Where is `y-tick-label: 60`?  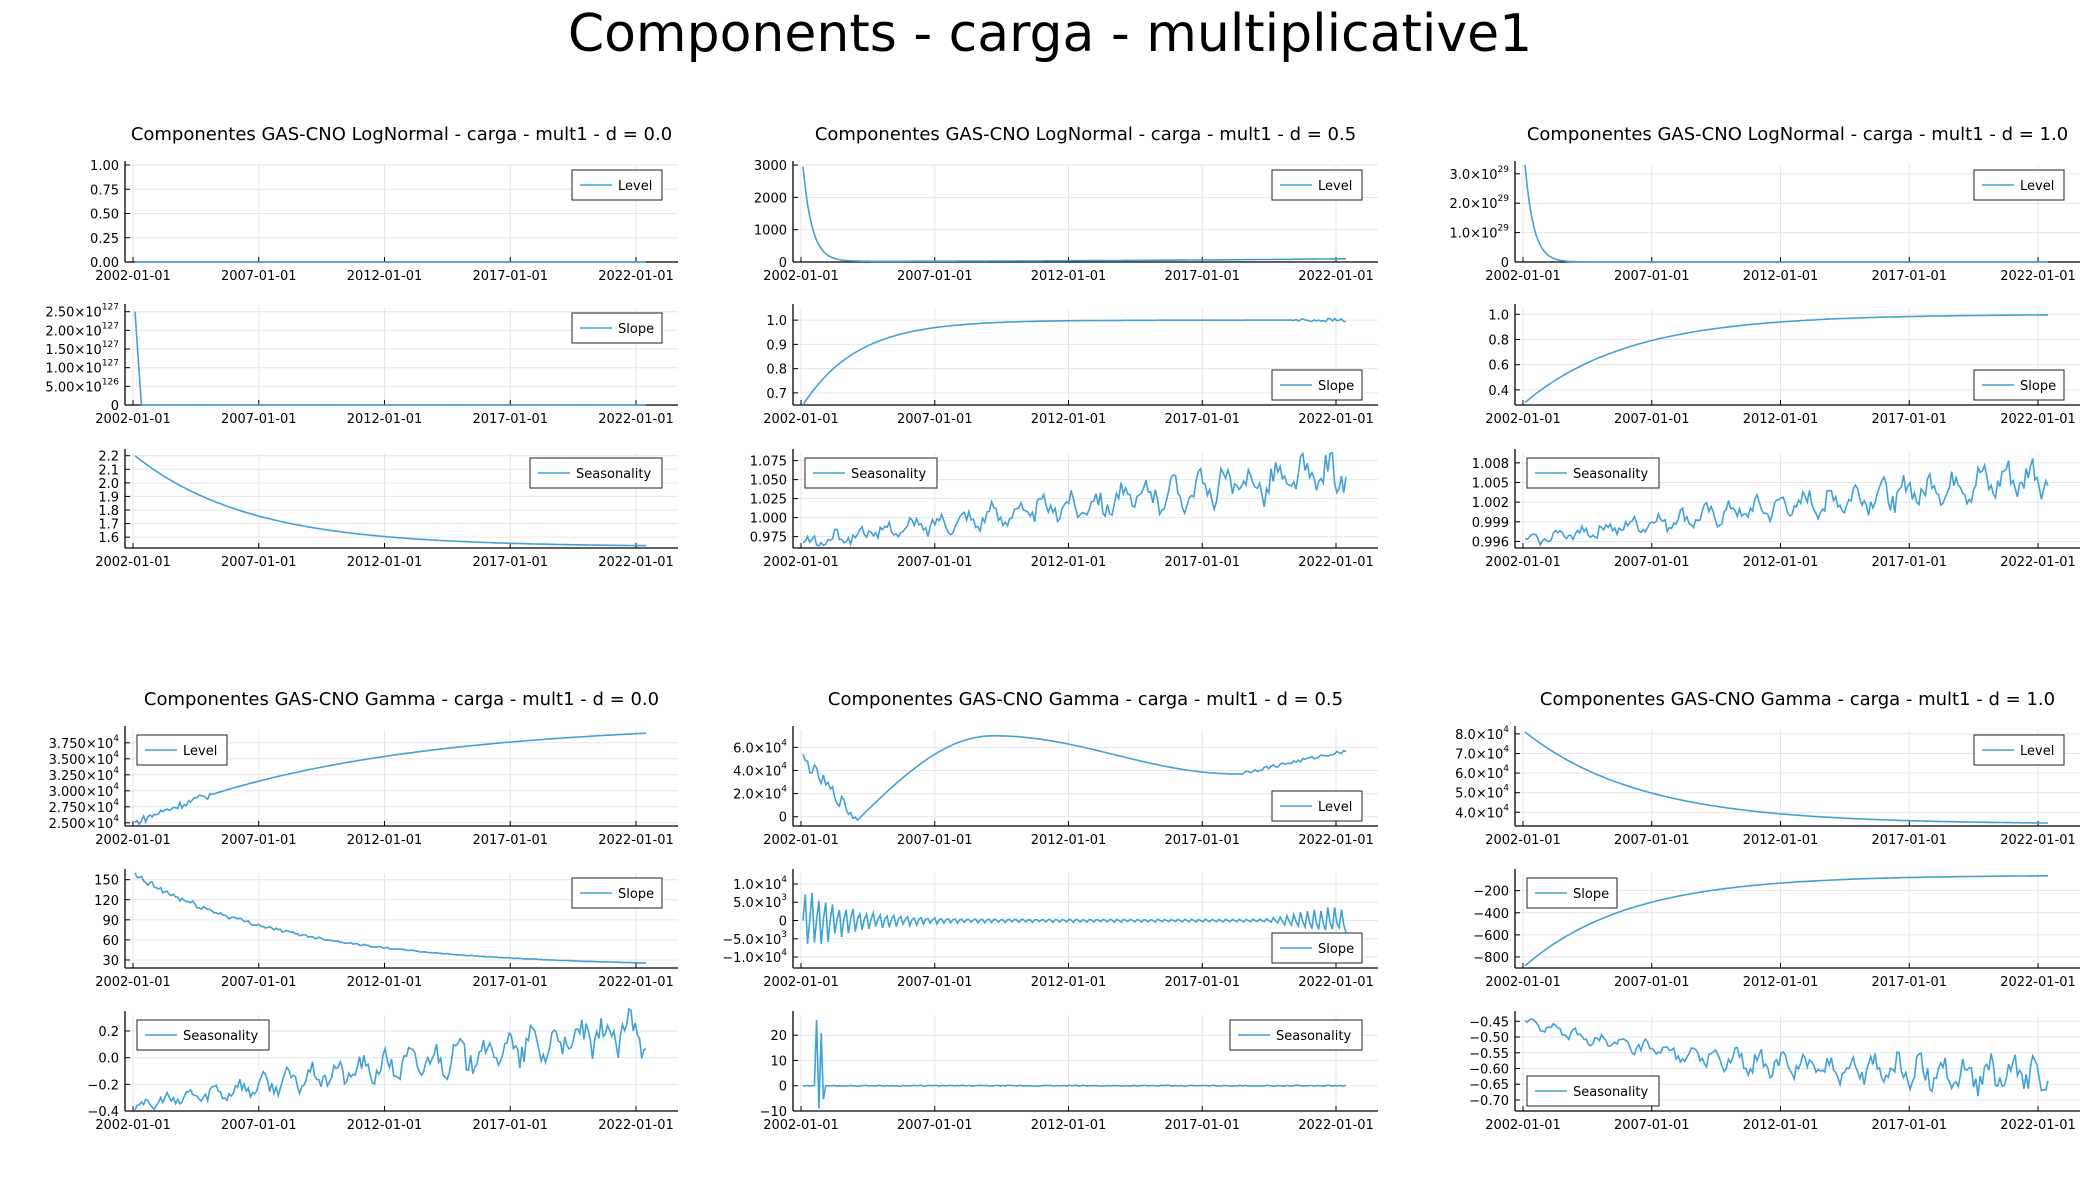
y-tick-label: 60 is located at coordinates (110, 941).